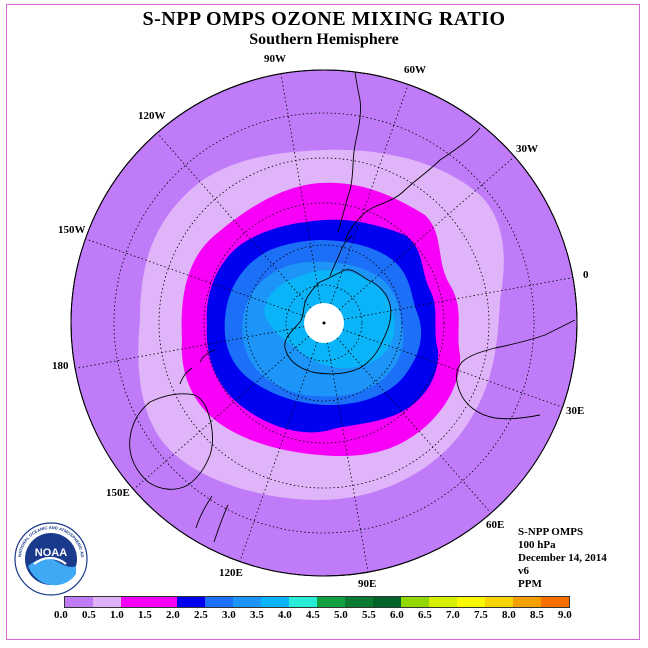 The width and height of the screenshot is (648, 648). I want to click on coastline-africa, so click(516, 369).